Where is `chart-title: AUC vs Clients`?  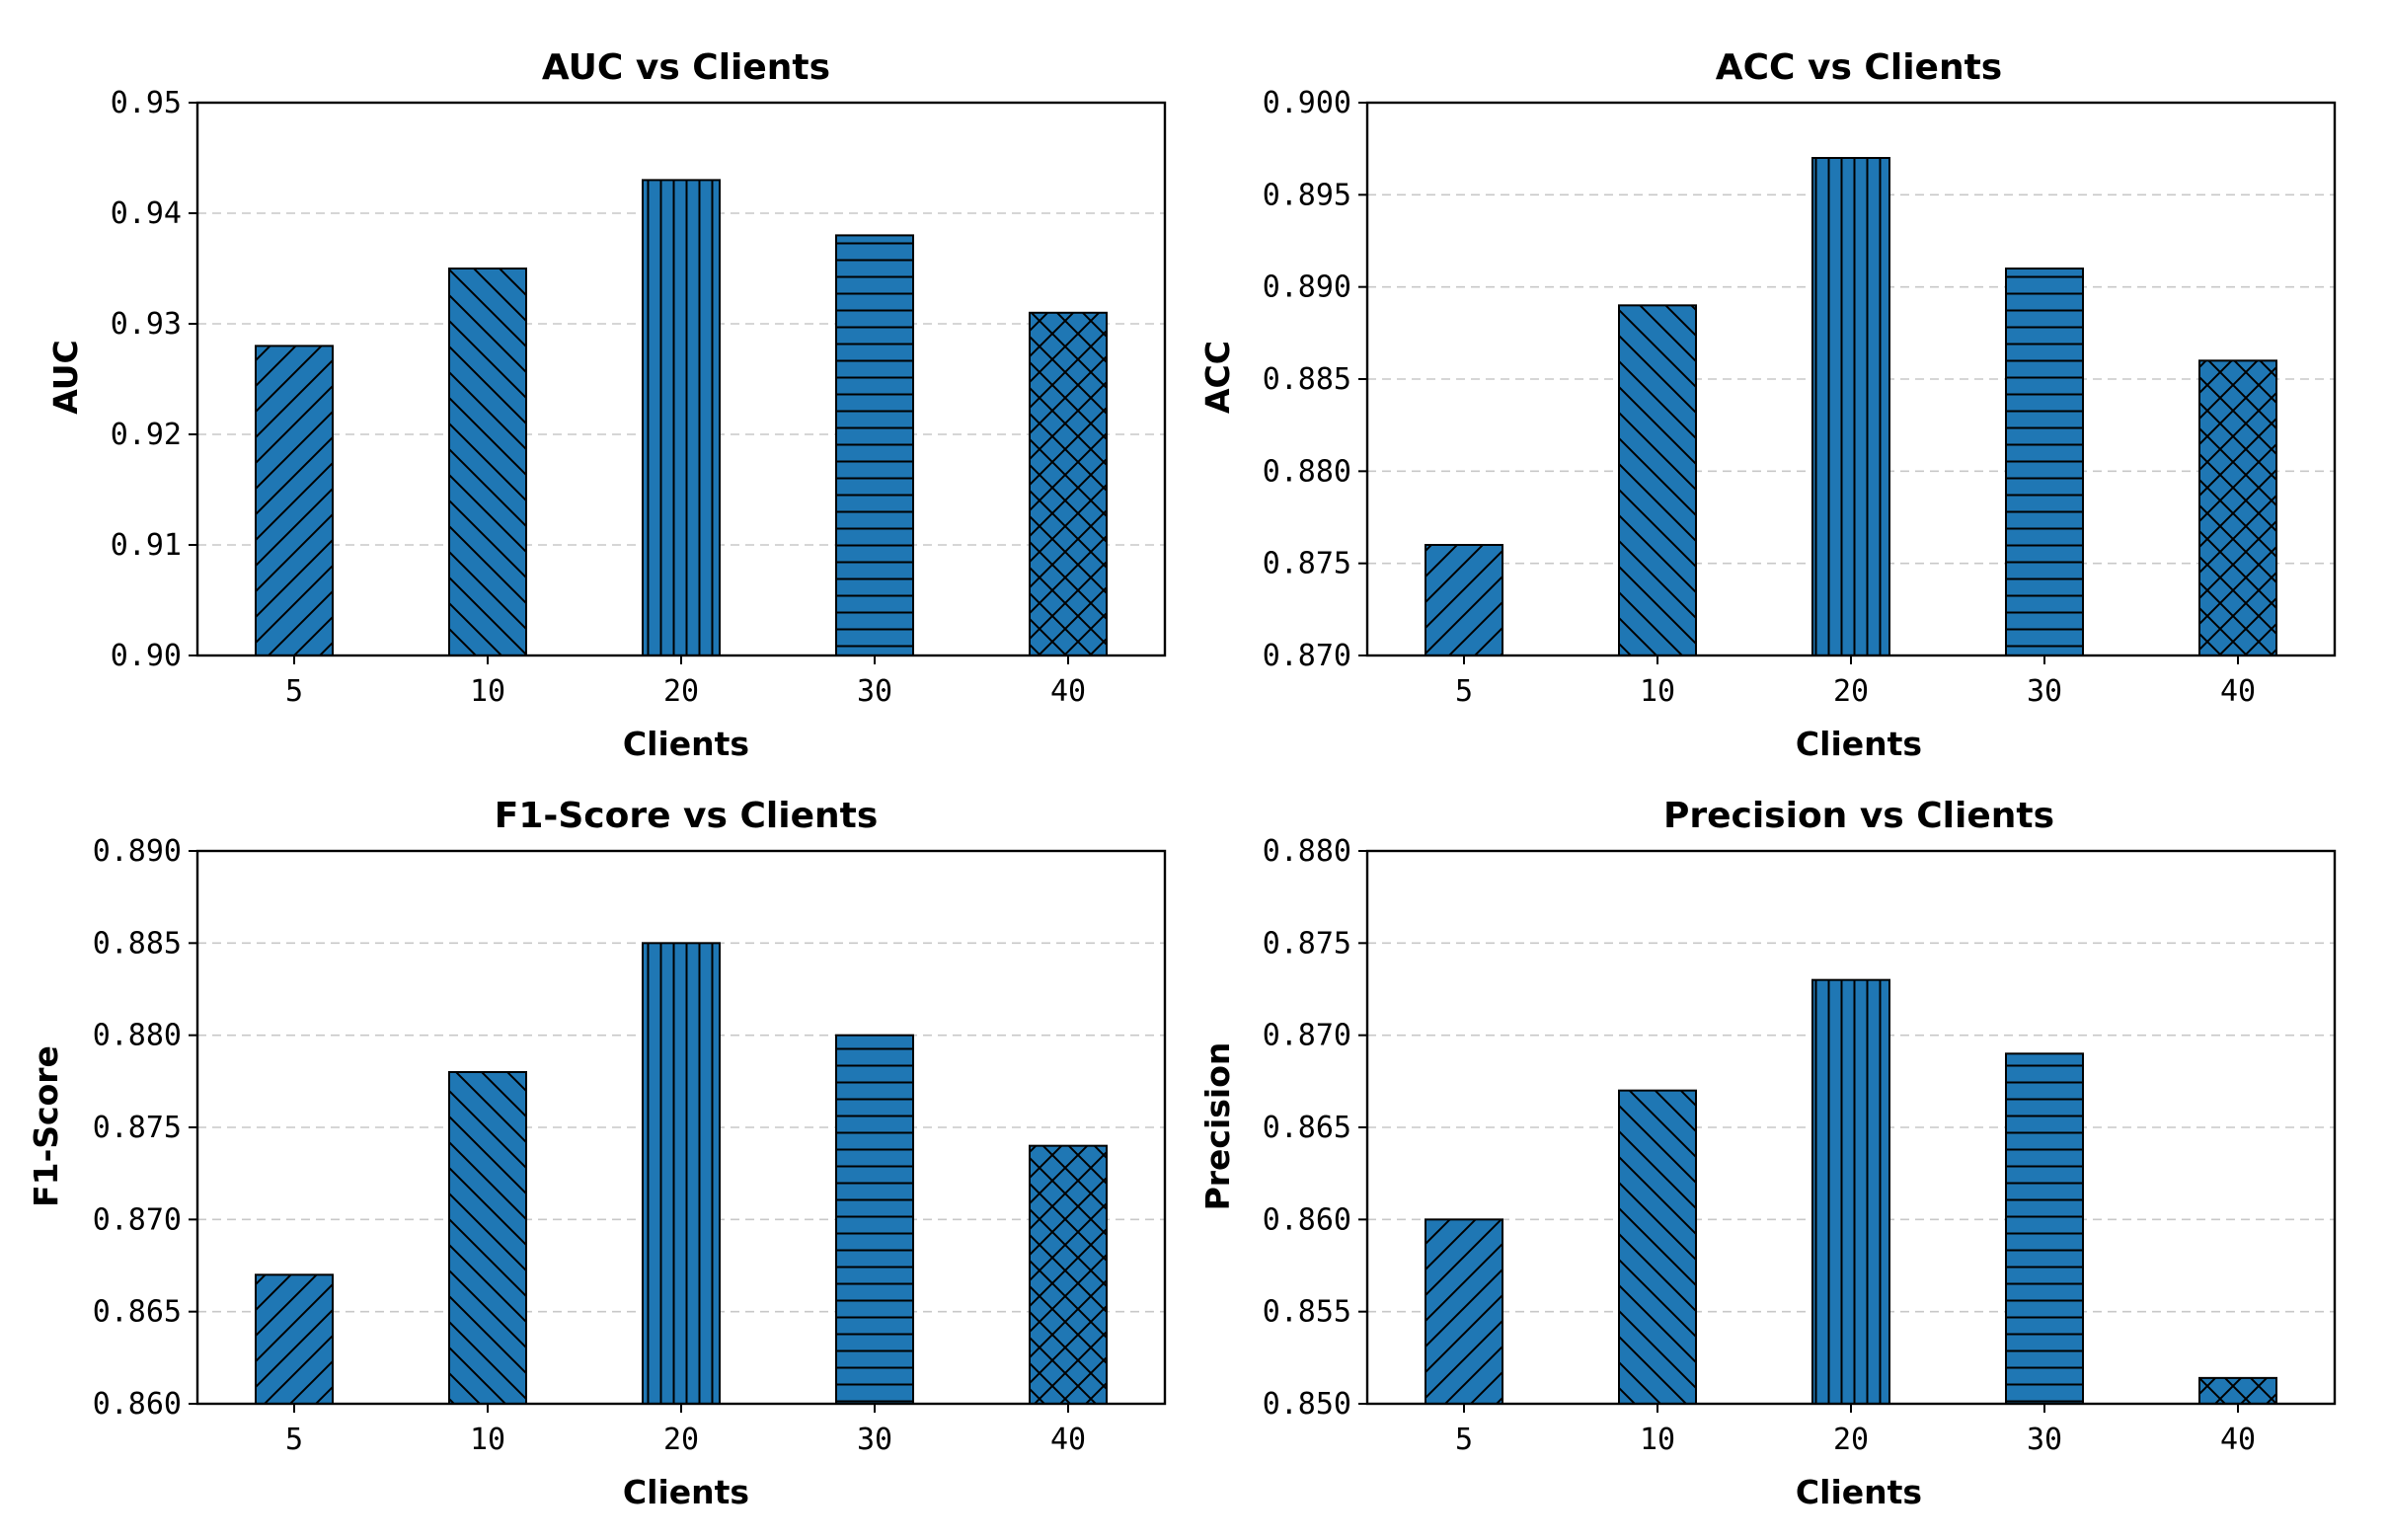 chart-title: AUC vs Clients is located at coordinates (686, 67).